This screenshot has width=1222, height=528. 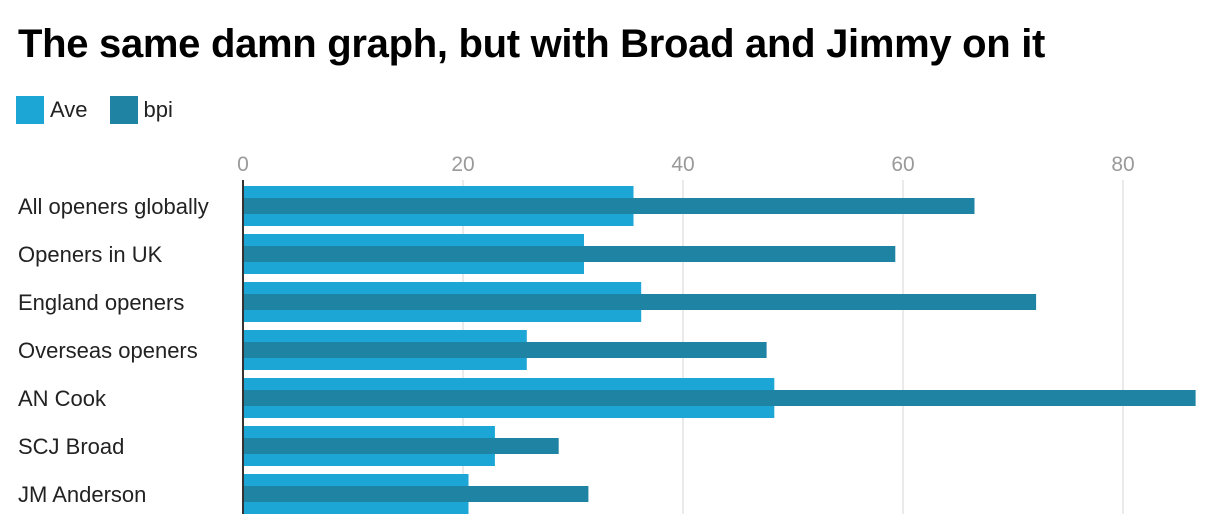 I want to click on legend-item-ave: Ave, so click(x=52, y=110).